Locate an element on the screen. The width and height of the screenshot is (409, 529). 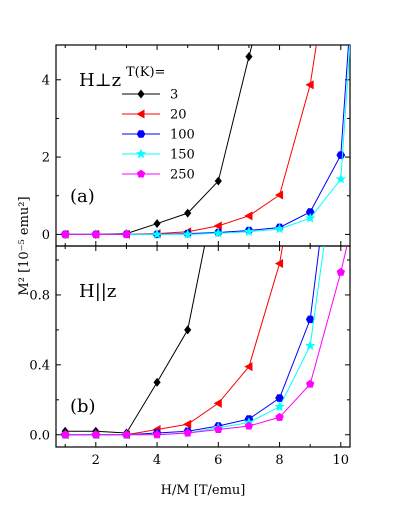
x-tick-label: 2 is located at coordinates (96, 460).